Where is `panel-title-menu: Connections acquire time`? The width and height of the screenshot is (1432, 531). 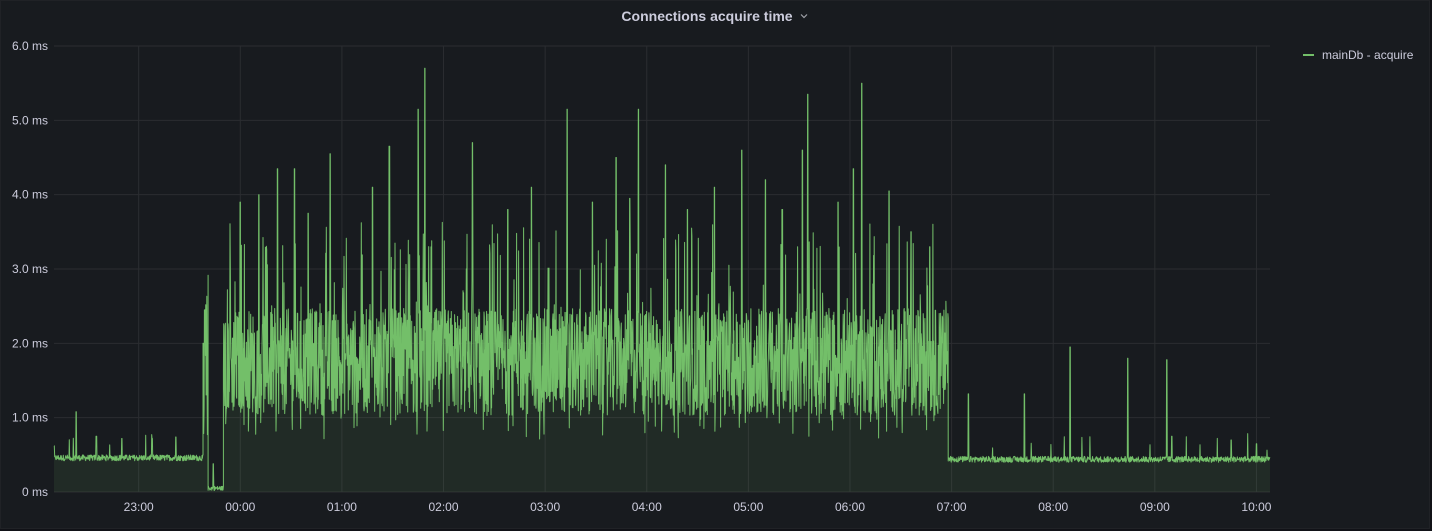
panel-title-menu: Connections acquire time is located at coordinates (714, 16).